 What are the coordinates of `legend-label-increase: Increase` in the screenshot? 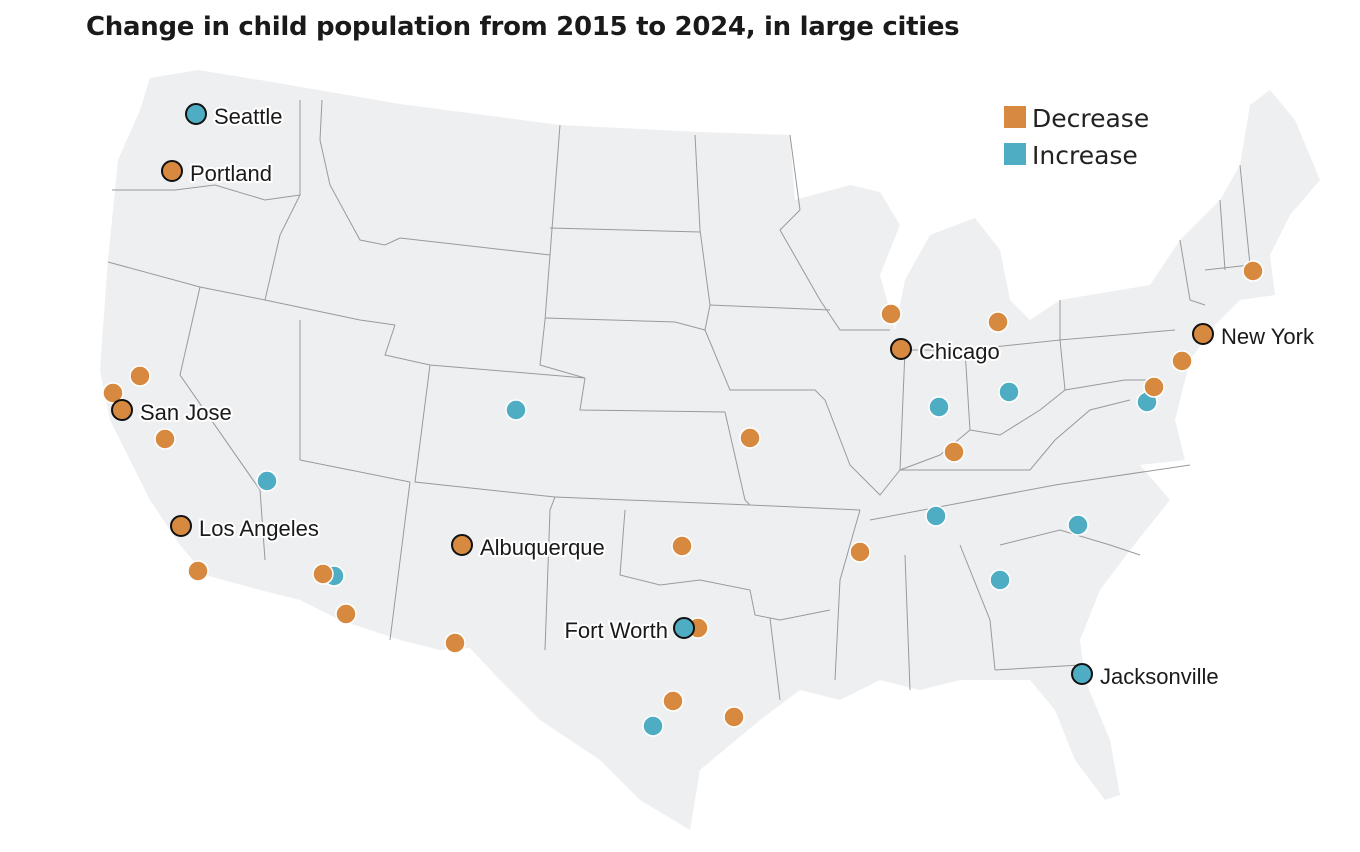 It's located at (1085, 155).